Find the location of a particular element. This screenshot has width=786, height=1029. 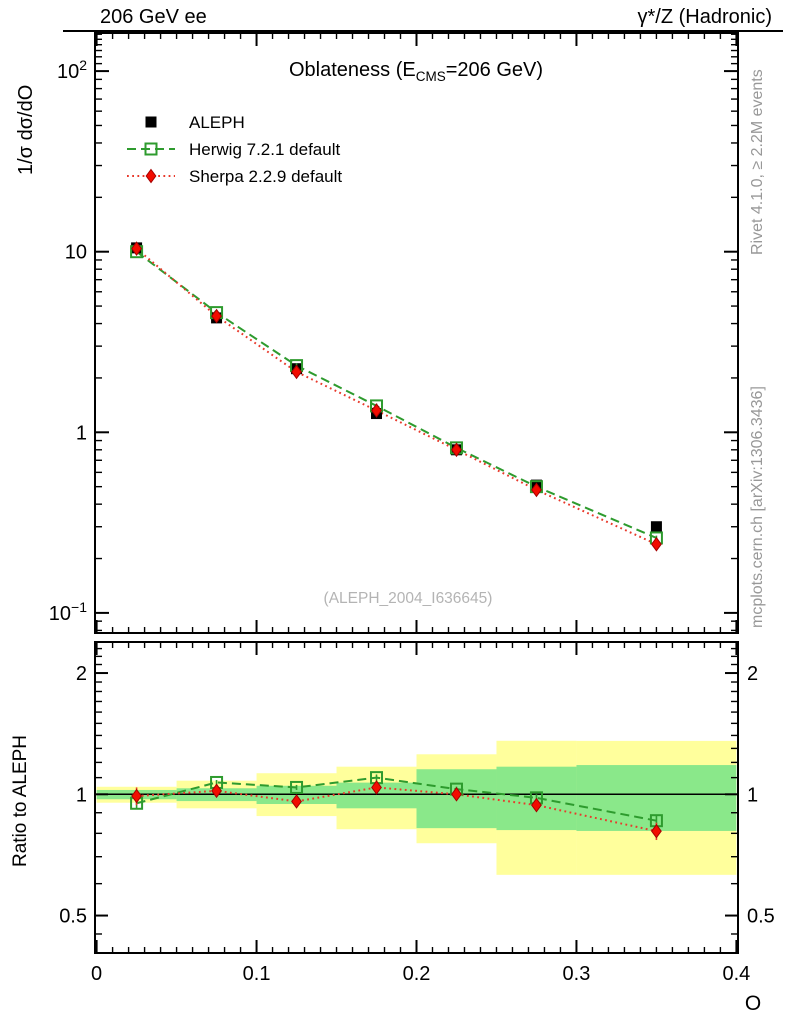

uncertainty-bands is located at coordinates (416, 807).